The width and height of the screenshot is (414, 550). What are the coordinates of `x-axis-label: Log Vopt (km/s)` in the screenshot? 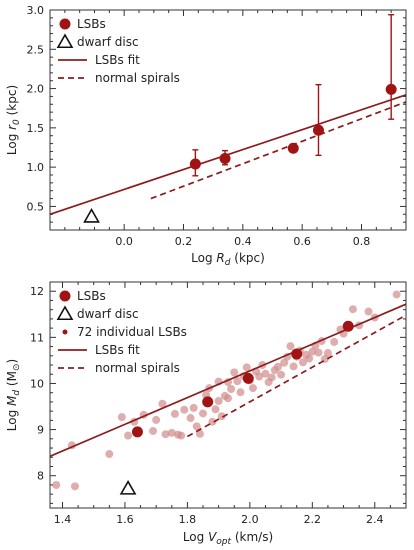 It's located at (228, 538).